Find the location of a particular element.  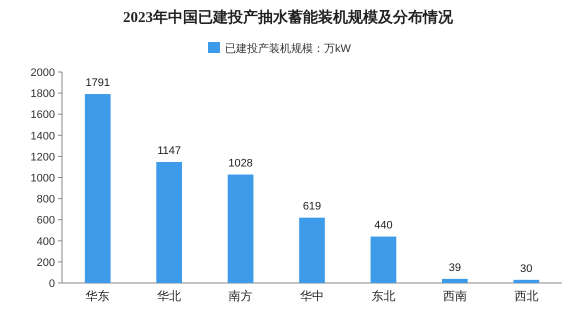

y-tick-label: 400 is located at coordinates (45, 242).